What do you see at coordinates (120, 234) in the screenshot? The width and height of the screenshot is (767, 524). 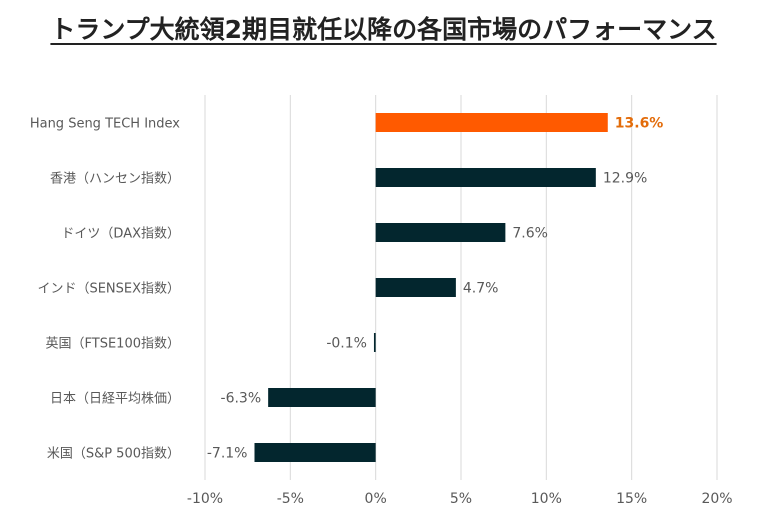 I see `category-label: ドイツ（DAX指数）` at bounding box center [120, 234].